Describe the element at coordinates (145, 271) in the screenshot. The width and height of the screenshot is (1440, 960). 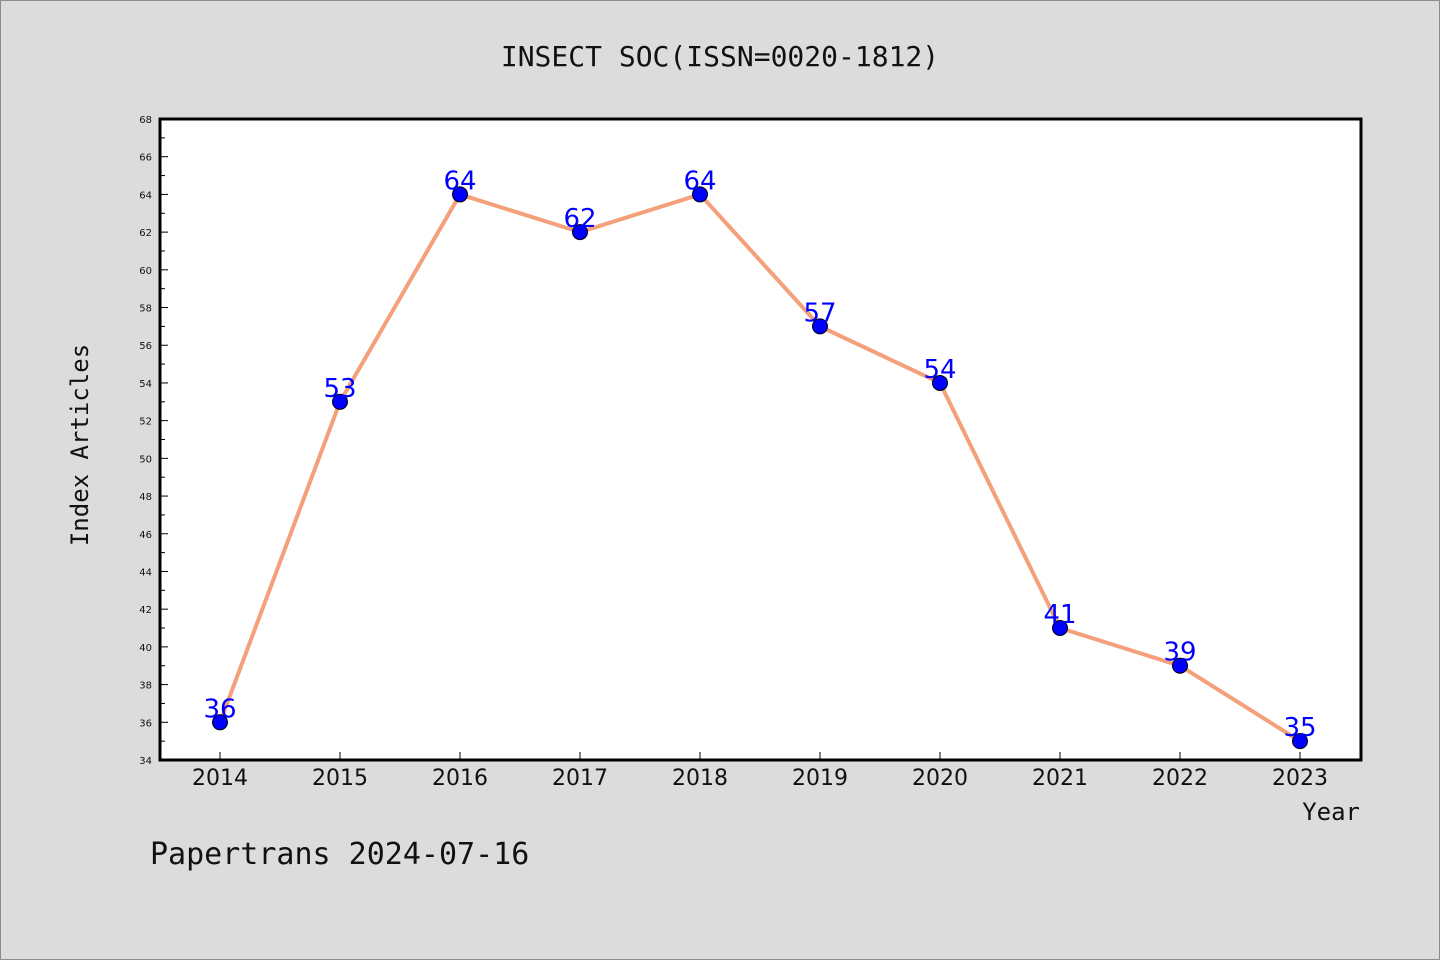
I see `y-tick-label: 60` at that location.